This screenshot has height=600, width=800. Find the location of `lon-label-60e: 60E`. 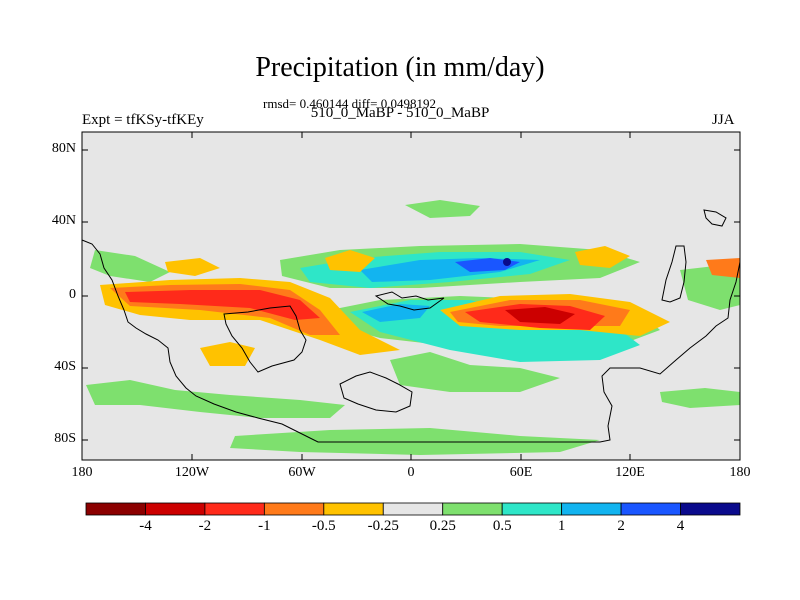

lon-label-60e: 60E is located at coordinates (521, 472).